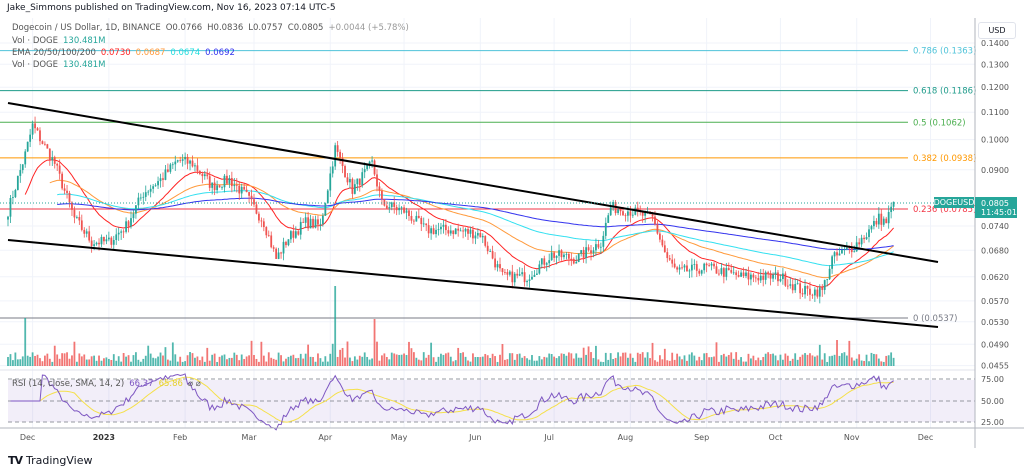  Describe the element at coordinates (61, 65) in the screenshot. I see `volume-legend-2: Vol · DOGE 130.481M` at that location.